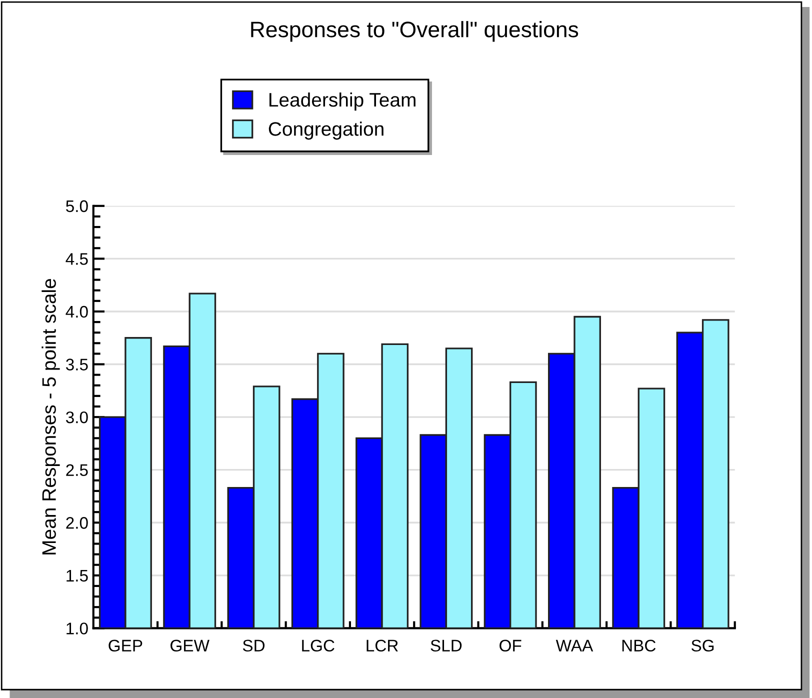 The height and width of the screenshot is (698, 812). What do you see at coordinates (77, 312) in the screenshot?
I see `y-tick-label: 4.0` at bounding box center [77, 312].